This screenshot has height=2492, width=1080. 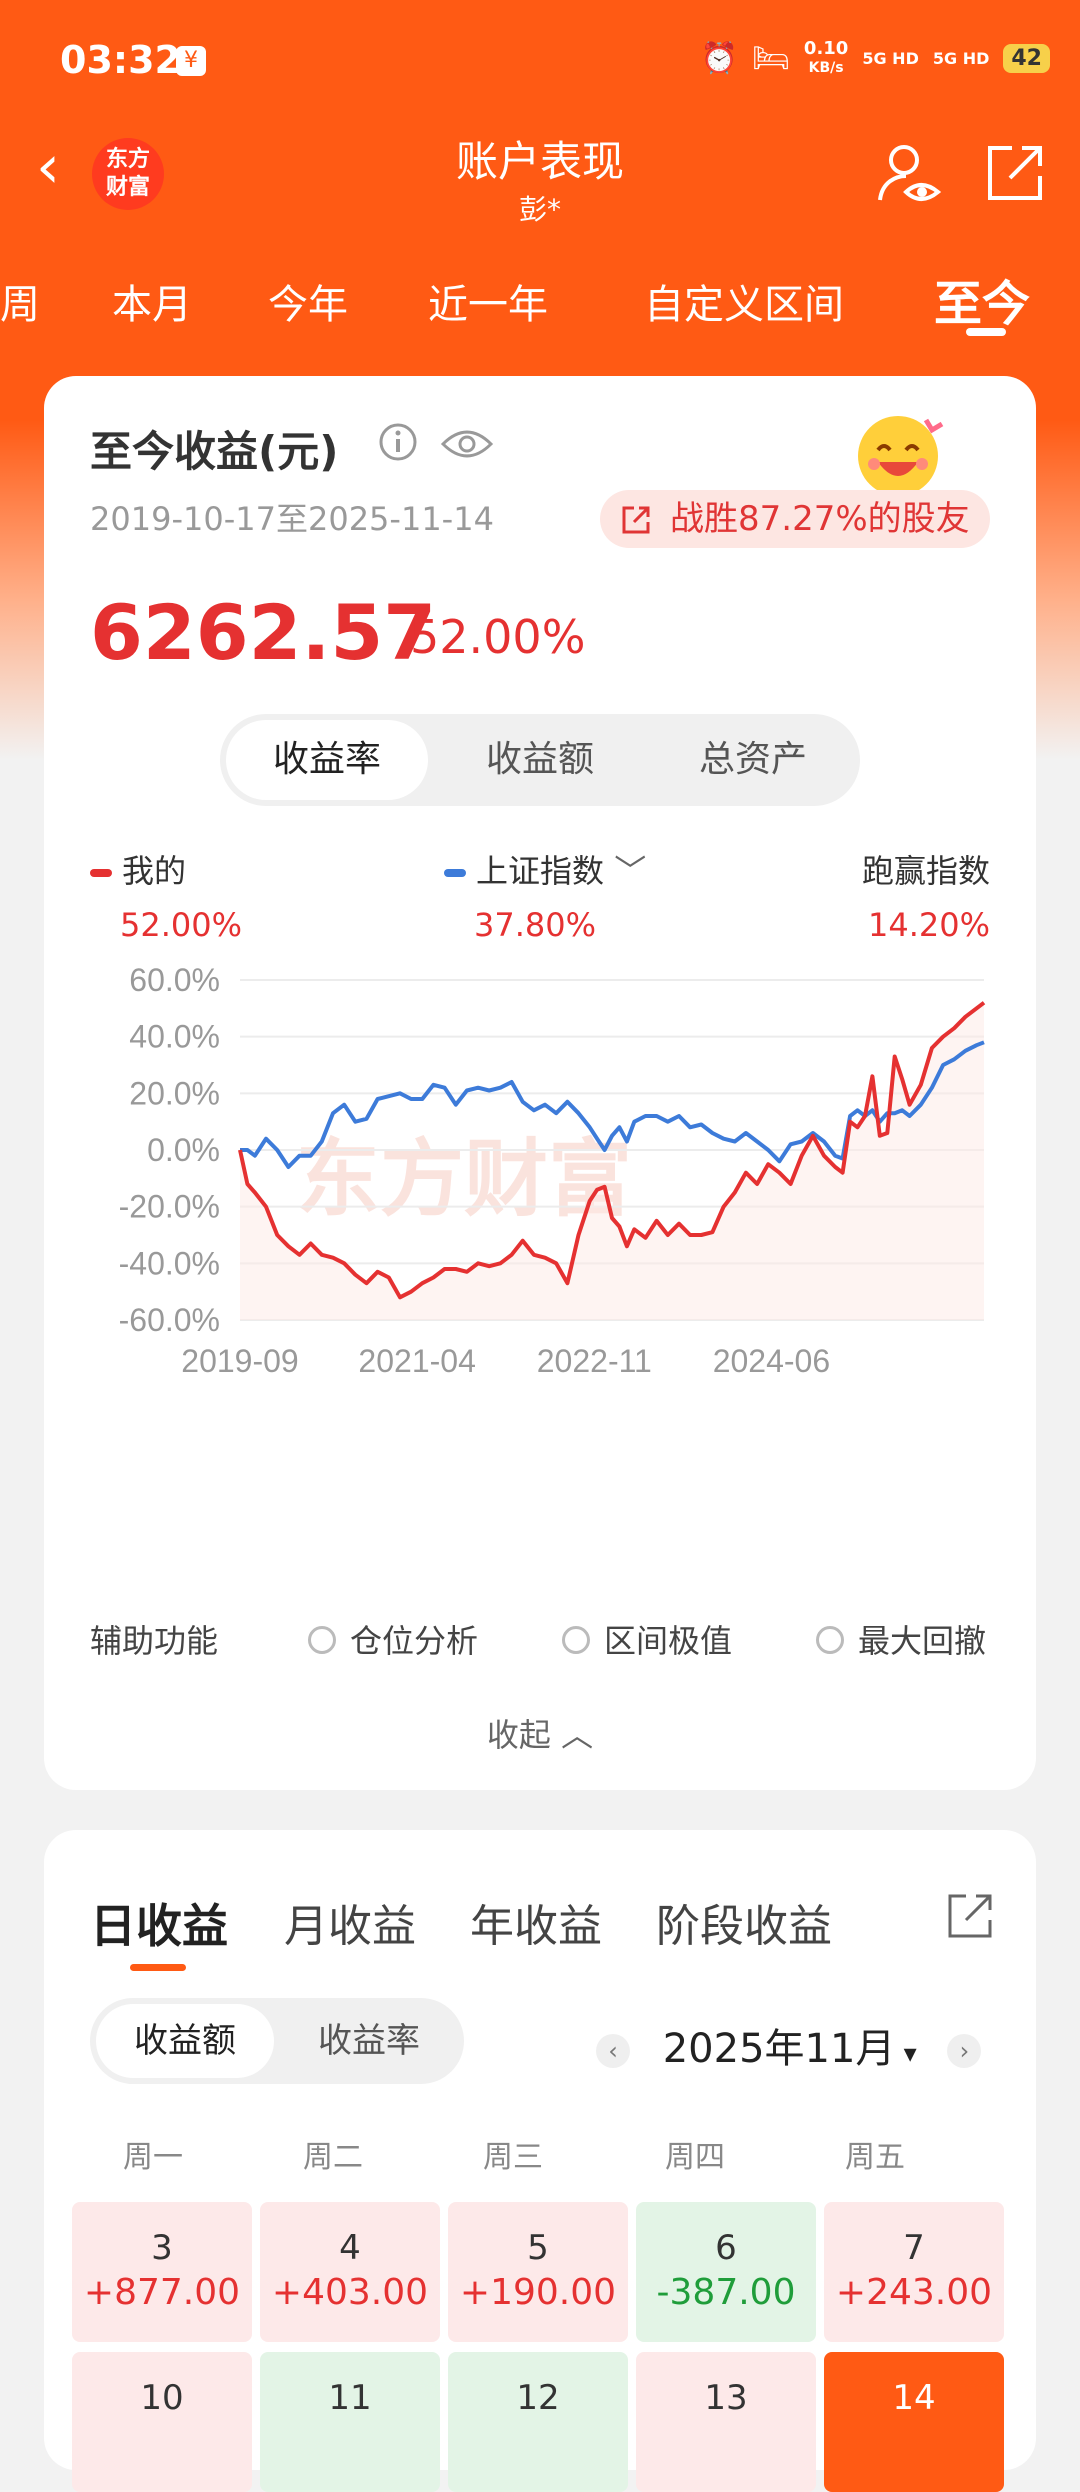 What do you see at coordinates (929, 925) in the screenshot?
I see `legend-outperform-value: 14.20%` at bounding box center [929, 925].